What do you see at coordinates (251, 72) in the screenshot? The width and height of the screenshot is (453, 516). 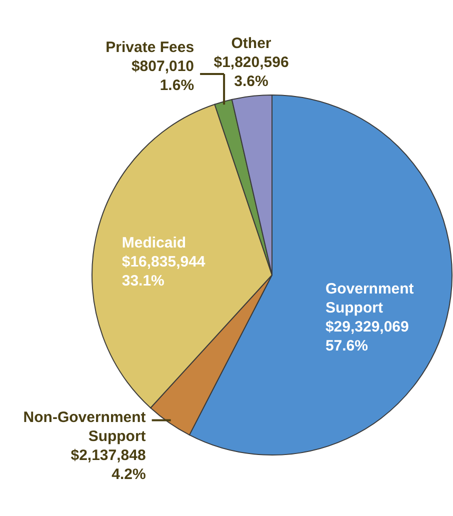 I see `data-label: $1,820,596 3.6%` at bounding box center [251, 72].